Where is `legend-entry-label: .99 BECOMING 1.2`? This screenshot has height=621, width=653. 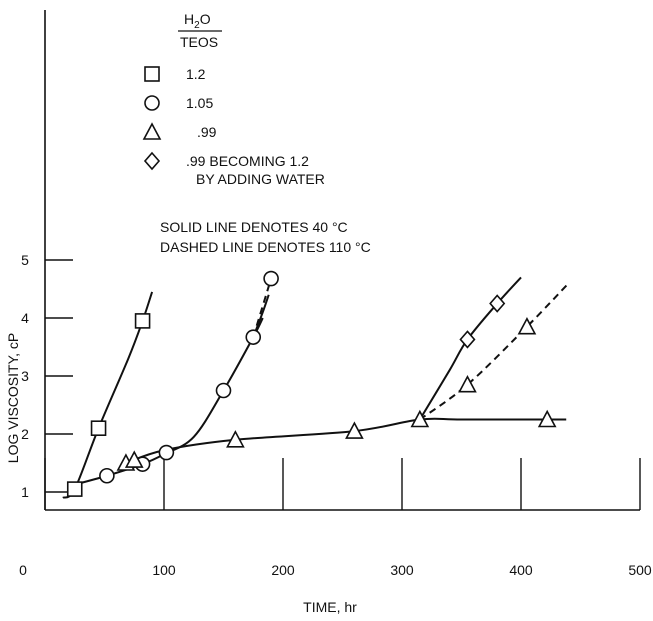
legend-entry-label: .99 BECOMING 1.2 is located at coordinates (247, 161).